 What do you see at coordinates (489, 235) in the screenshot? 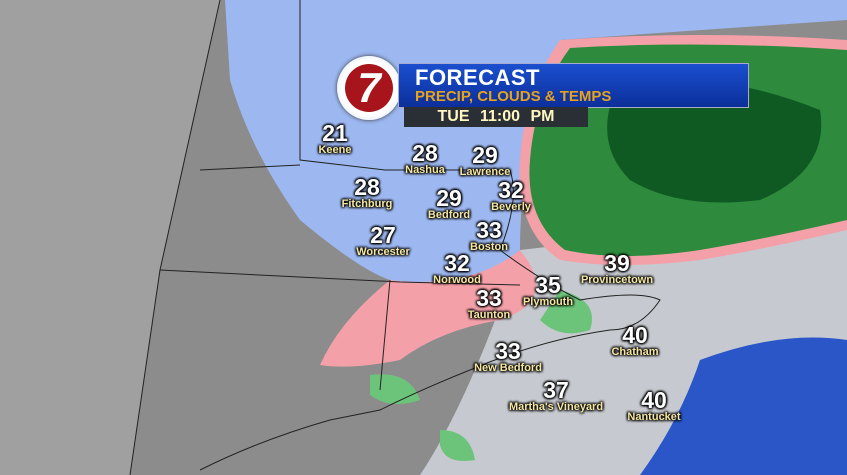
I see `city-label: 33 Boston` at bounding box center [489, 235].